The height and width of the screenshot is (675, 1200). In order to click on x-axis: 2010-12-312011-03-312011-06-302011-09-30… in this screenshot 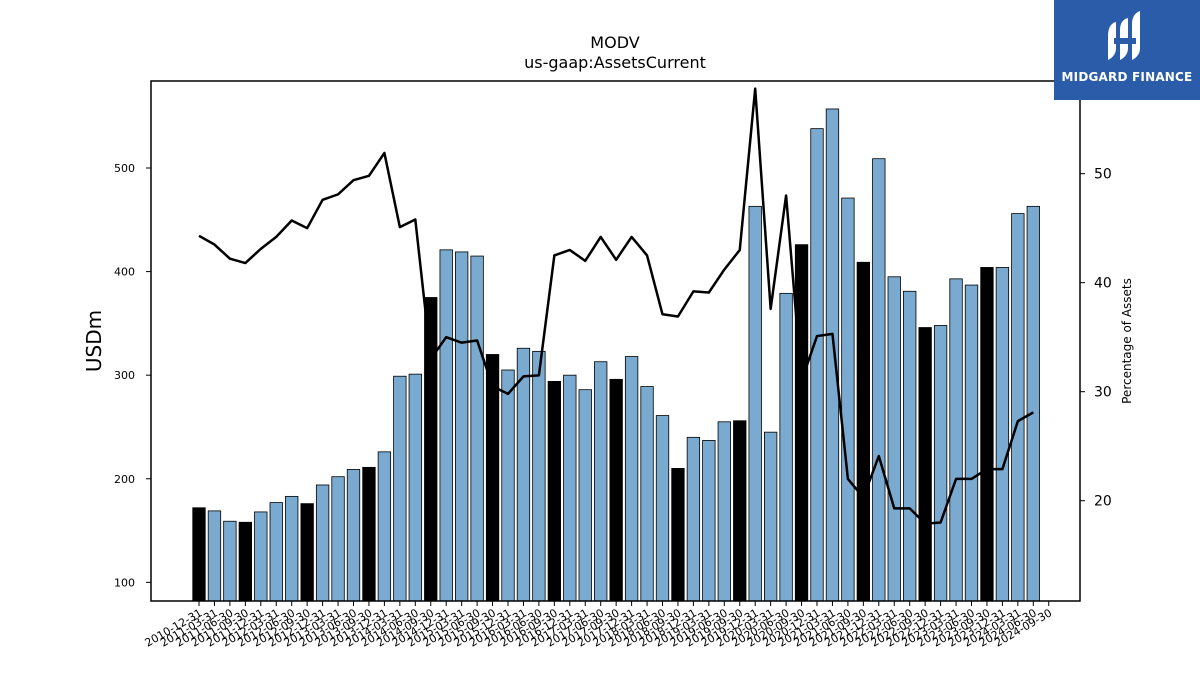, I will do `click(598, 625)`.